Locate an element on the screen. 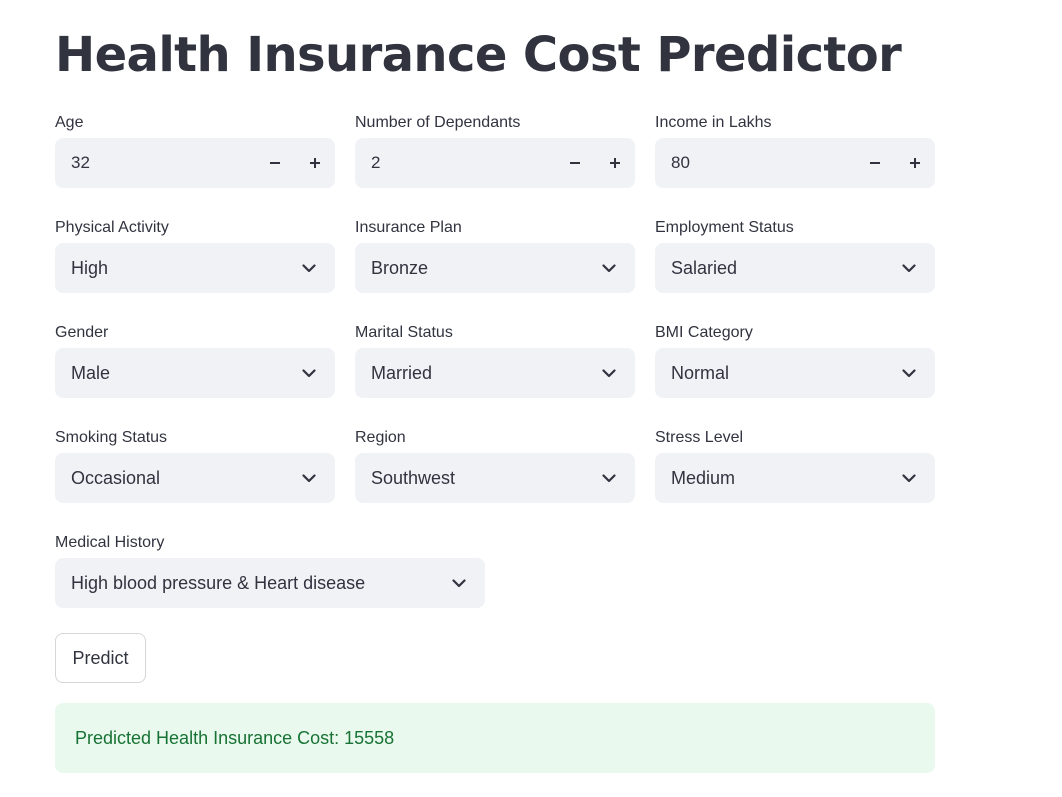  bmi-category-value: Normal is located at coordinates (700, 373).